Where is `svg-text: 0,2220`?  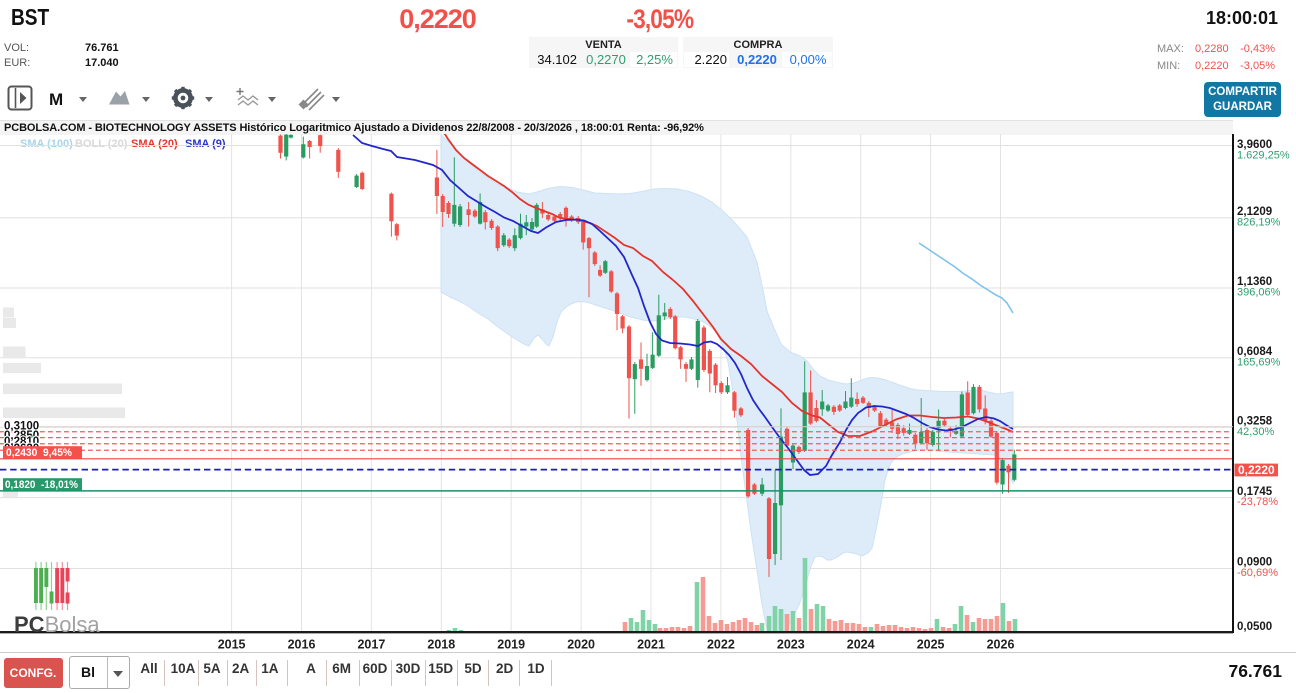
svg-text: 0,2220 is located at coordinates (1256, 470).